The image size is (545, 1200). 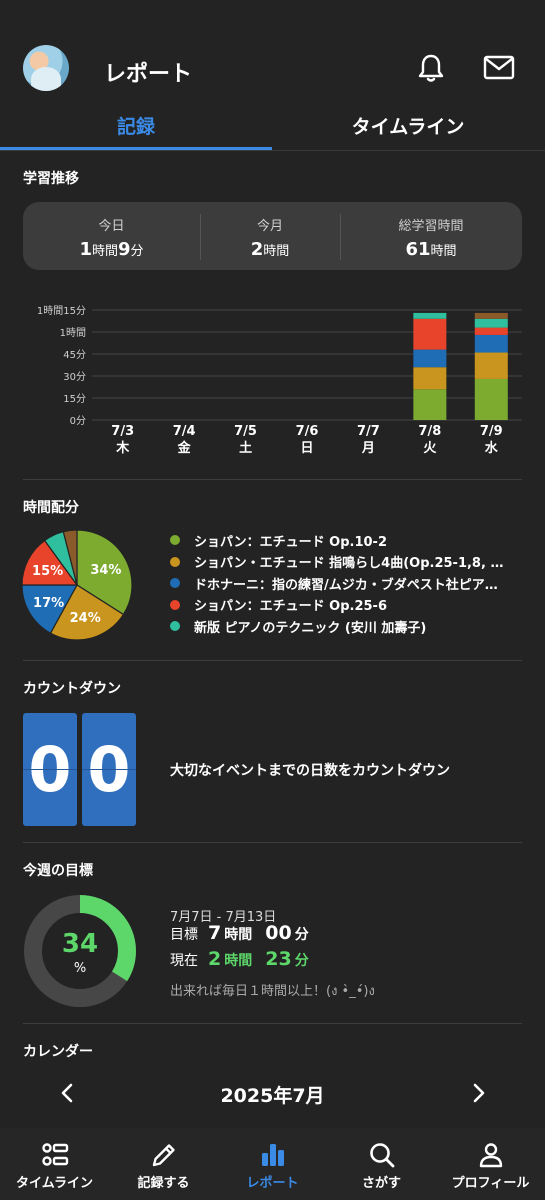 What do you see at coordinates (78, 421) in the screenshot?
I see `y-tick-label: 0分` at bounding box center [78, 421].